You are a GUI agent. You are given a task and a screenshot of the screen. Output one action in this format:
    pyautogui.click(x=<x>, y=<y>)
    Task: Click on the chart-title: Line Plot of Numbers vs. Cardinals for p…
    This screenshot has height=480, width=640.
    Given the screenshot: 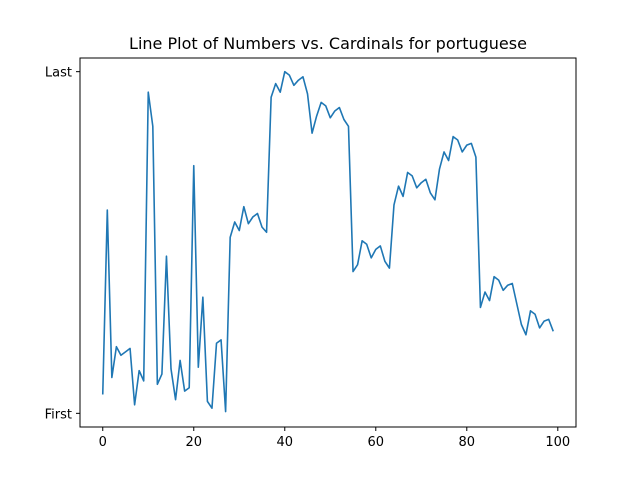 What is the action you would take?
    pyautogui.click(x=328, y=43)
    